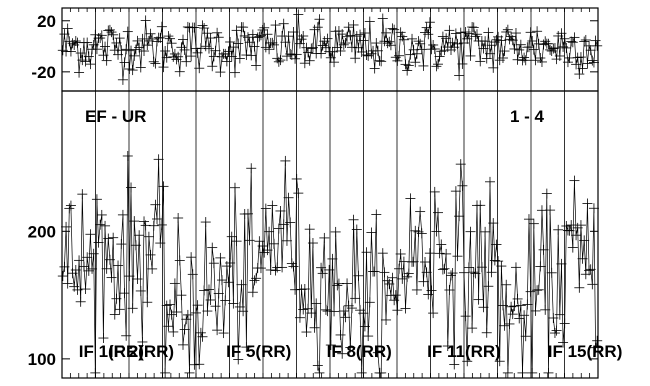 The width and height of the screenshot is (650, 386). Describe the element at coordinates (42, 359) in the screenshot. I see `y-tick-label: 100` at that location.